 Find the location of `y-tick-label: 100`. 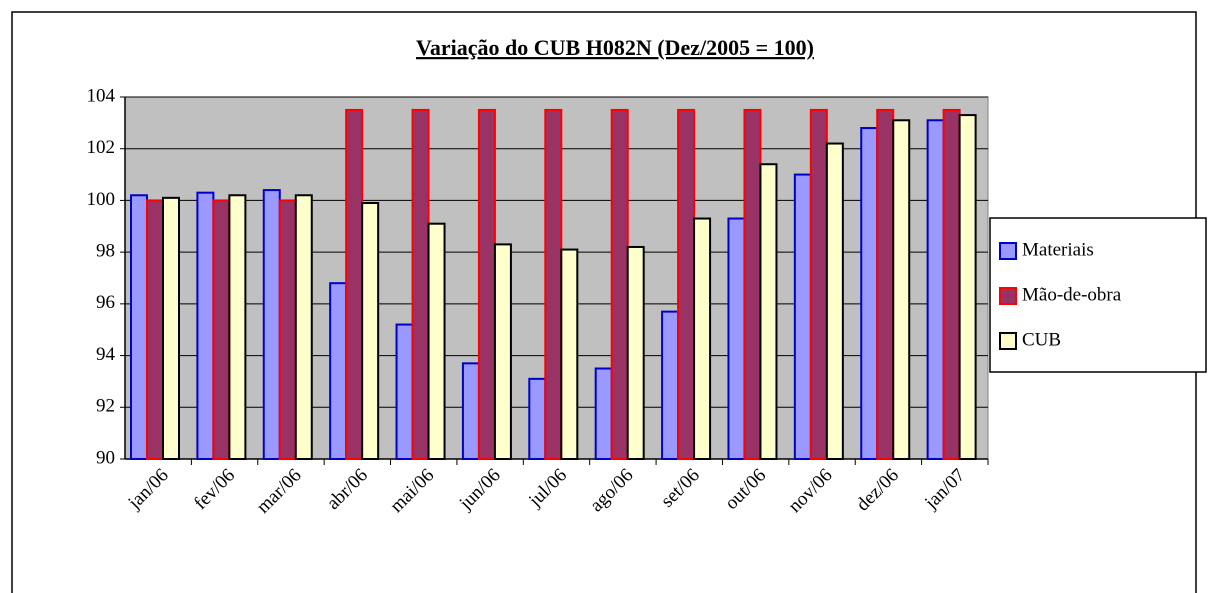

y-tick-label: 100 is located at coordinates (101, 199).